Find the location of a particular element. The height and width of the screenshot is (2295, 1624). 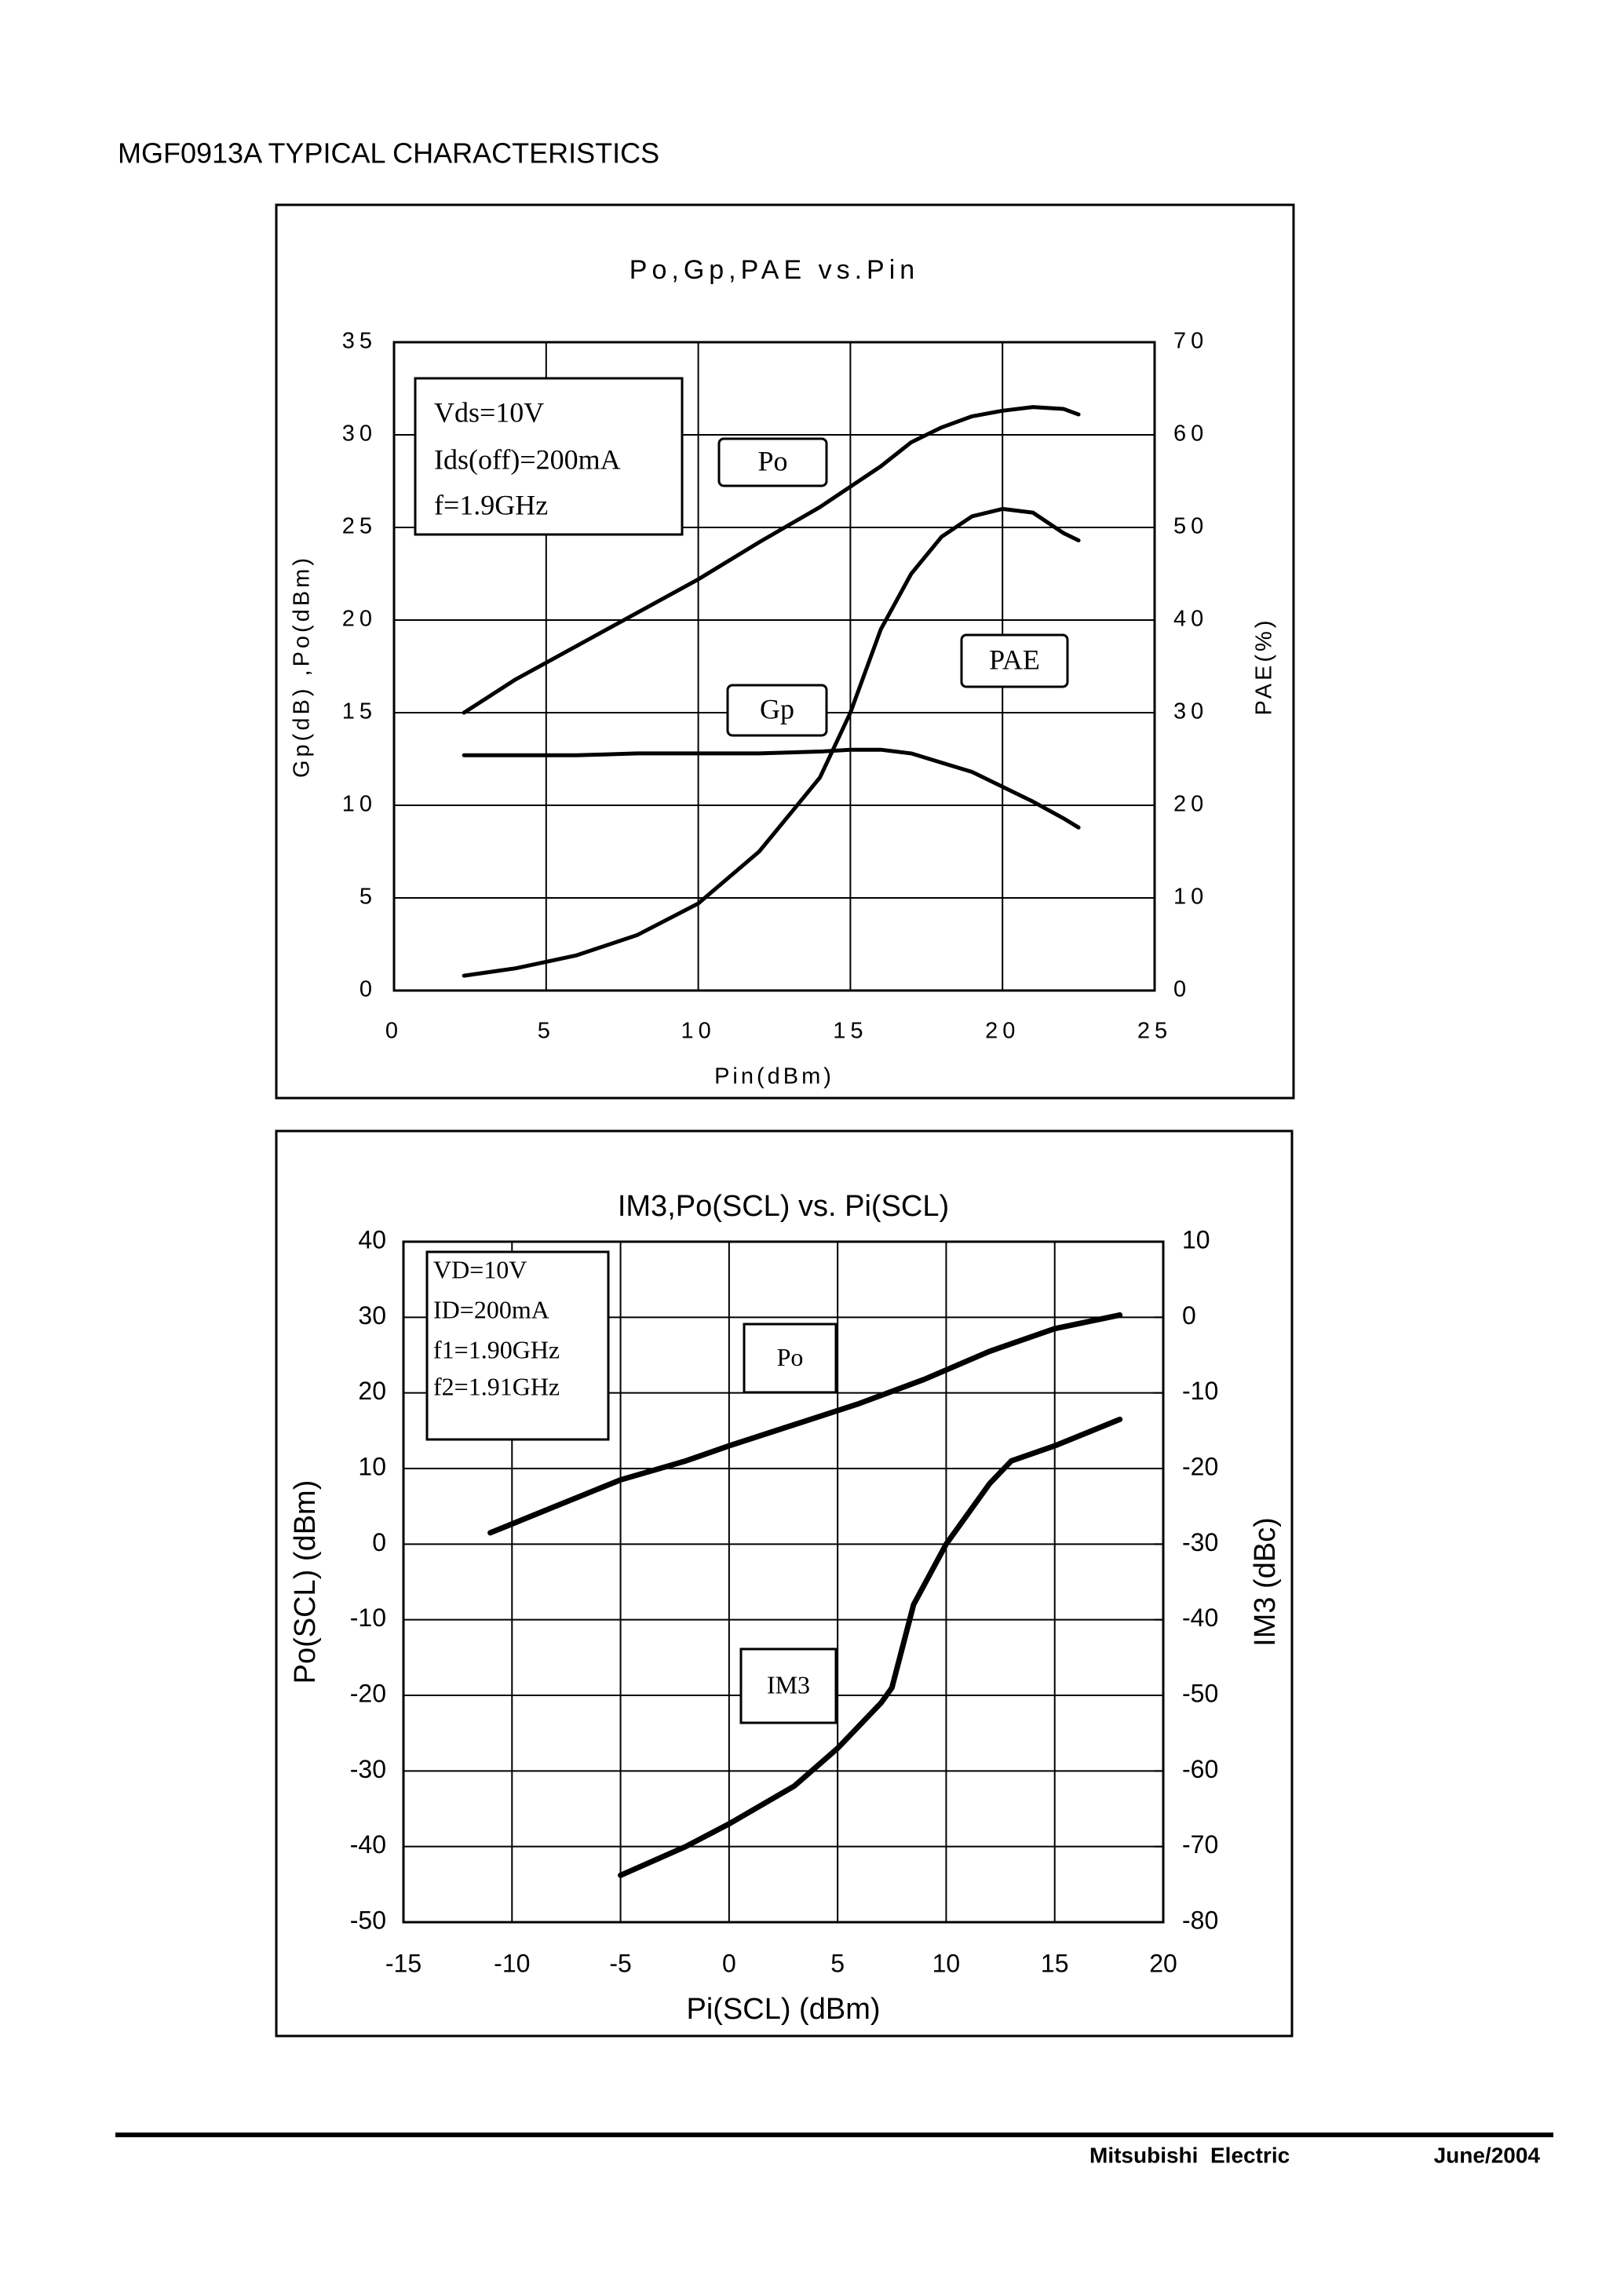

y-tick-label: -50 is located at coordinates (368, 1920).